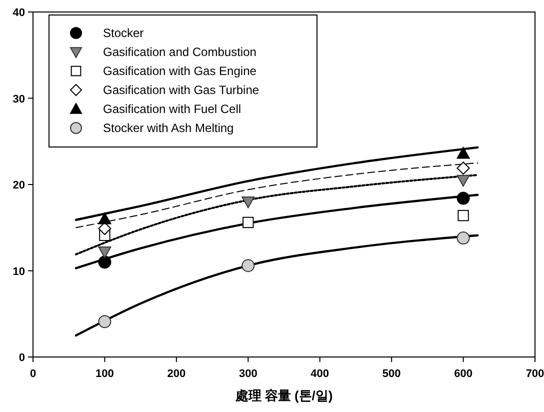 This screenshot has width=544, height=412. I want to click on legend-label: Gasification with Gas Turbine, so click(181, 90).